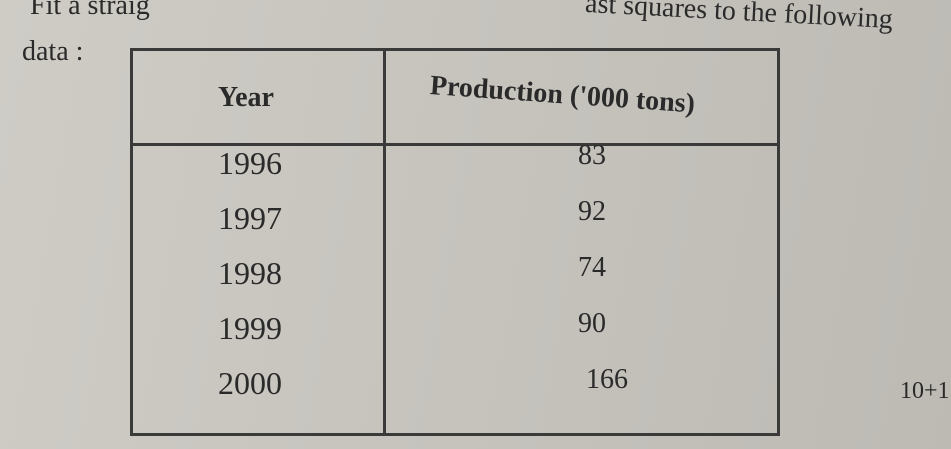 The width and height of the screenshot is (951, 449). Describe the element at coordinates (592, 323) in the screenshot. I see `production-cell: 90` at that location.